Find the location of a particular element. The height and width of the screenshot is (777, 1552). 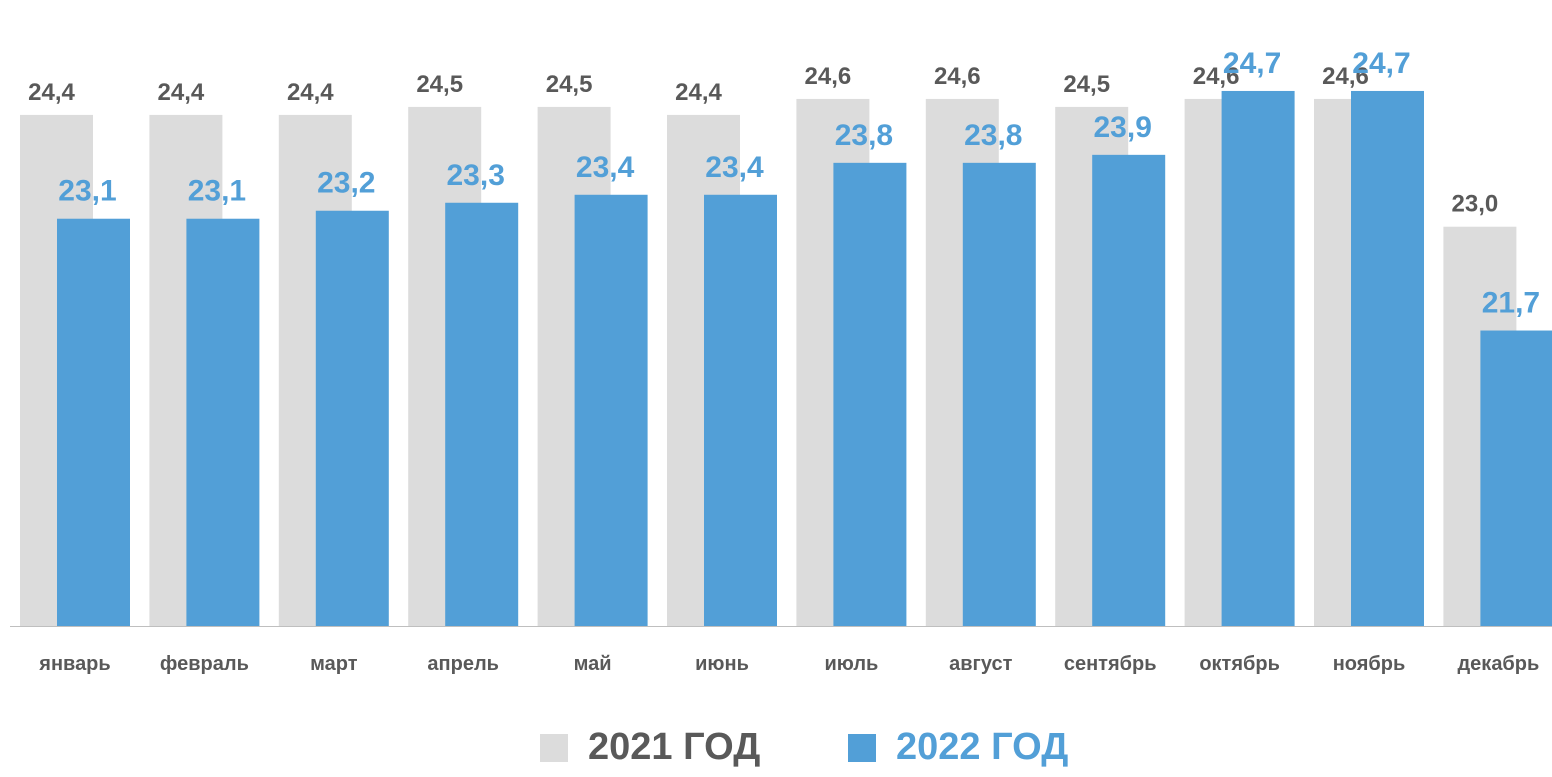

legend-item-2022: 2022 ГОД is located at coordinates (958, 747).